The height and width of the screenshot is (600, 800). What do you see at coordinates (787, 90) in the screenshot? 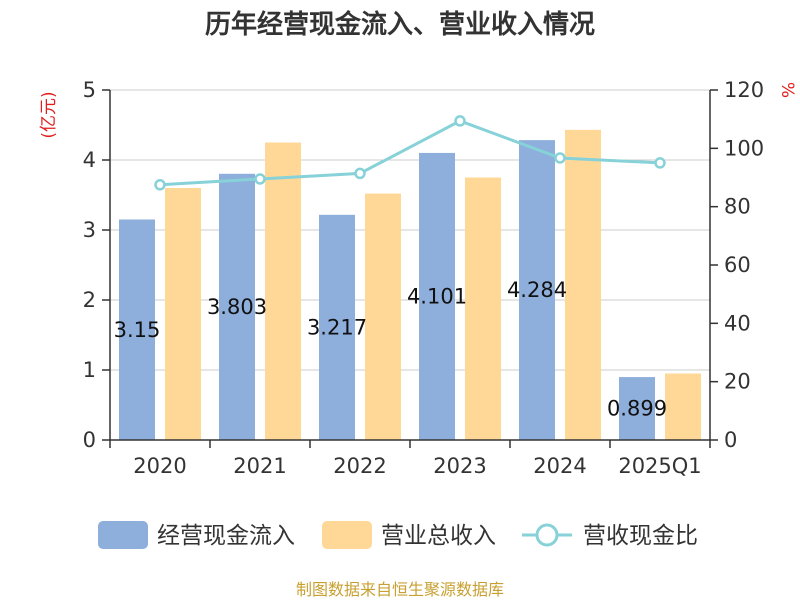
I see `right-axis-unit: %` at bounding box center [787, 90].